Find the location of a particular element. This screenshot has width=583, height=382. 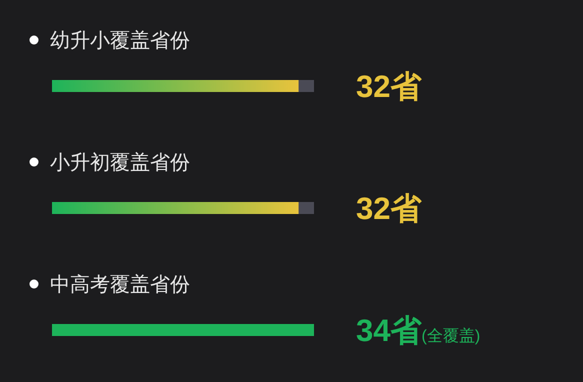

data-label: 34省(全覆盖) is located at coordinates (418, 330).